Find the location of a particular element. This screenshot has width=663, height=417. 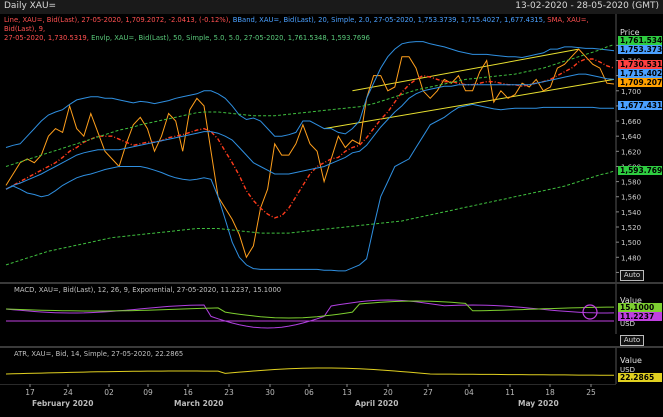

atr-chart is located at coordinates (331, 366).